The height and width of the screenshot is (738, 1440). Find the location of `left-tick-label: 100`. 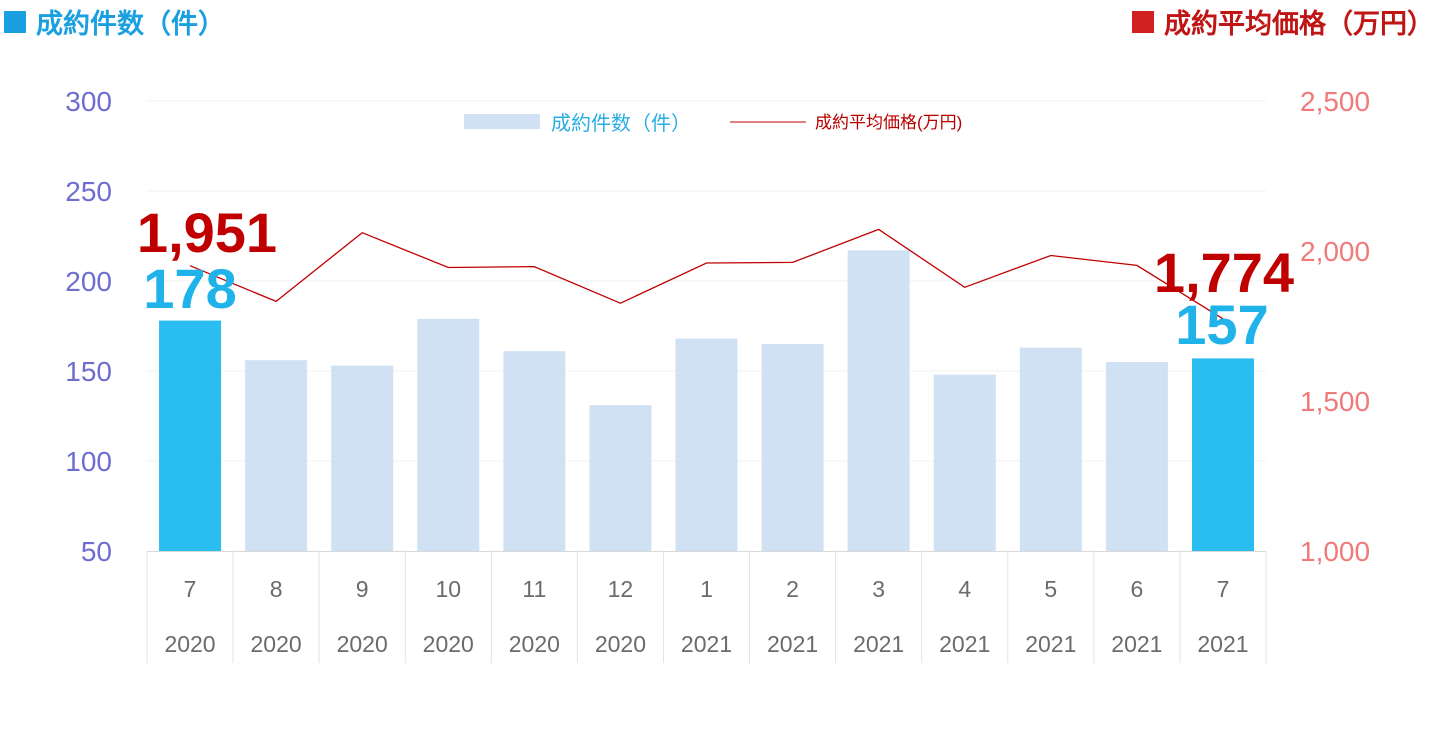

left-tick-label: 100 is located at coordinates (88, 461).